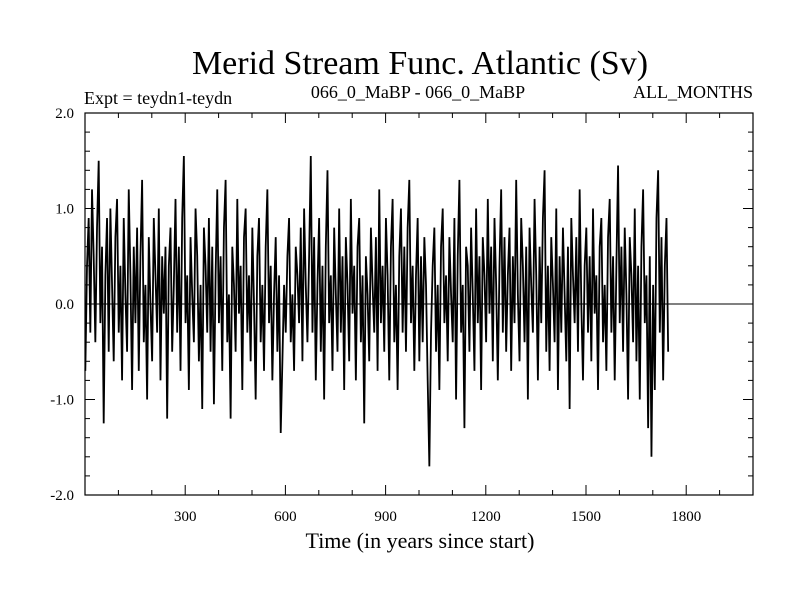 The width and height of the screenshot is (800, 600). Describe the element at coordinates (64, 114) in the screenshot. I see `y-tick-label: 2.0` at that location.